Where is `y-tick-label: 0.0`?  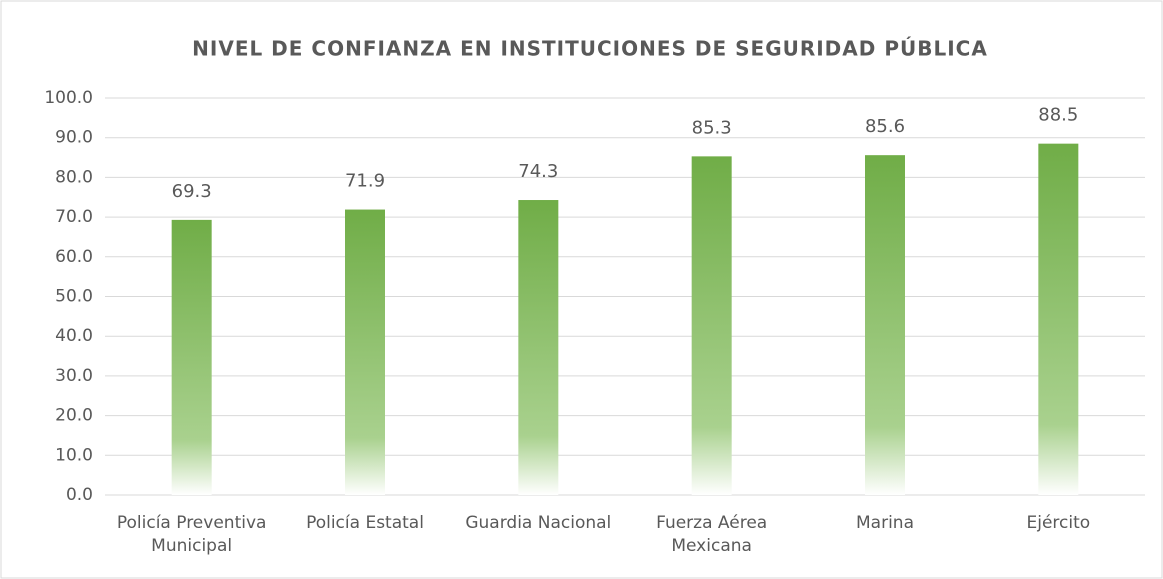 y-tick-label: 0.0 is located at coordinates (79, 495).